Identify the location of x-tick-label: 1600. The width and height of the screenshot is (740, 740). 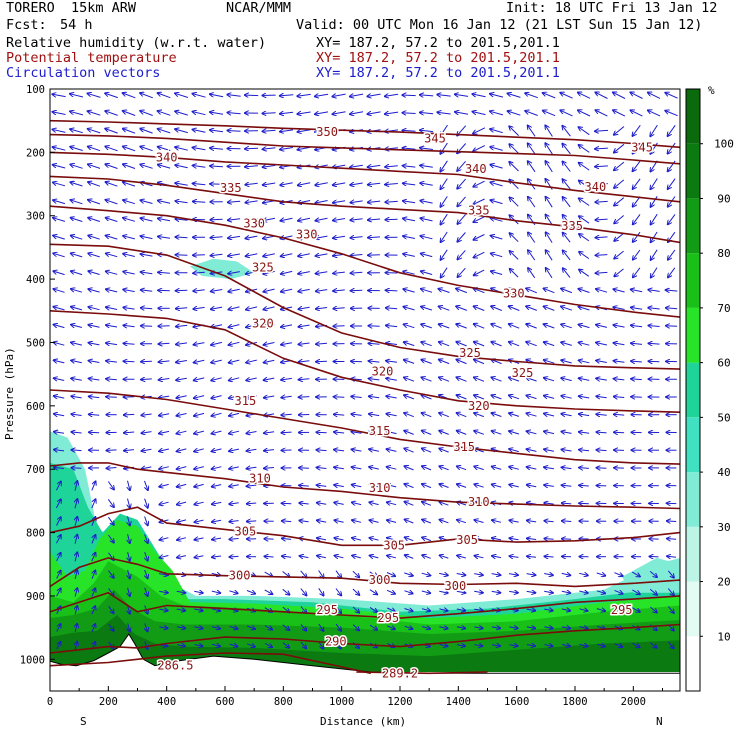
(516, 702).